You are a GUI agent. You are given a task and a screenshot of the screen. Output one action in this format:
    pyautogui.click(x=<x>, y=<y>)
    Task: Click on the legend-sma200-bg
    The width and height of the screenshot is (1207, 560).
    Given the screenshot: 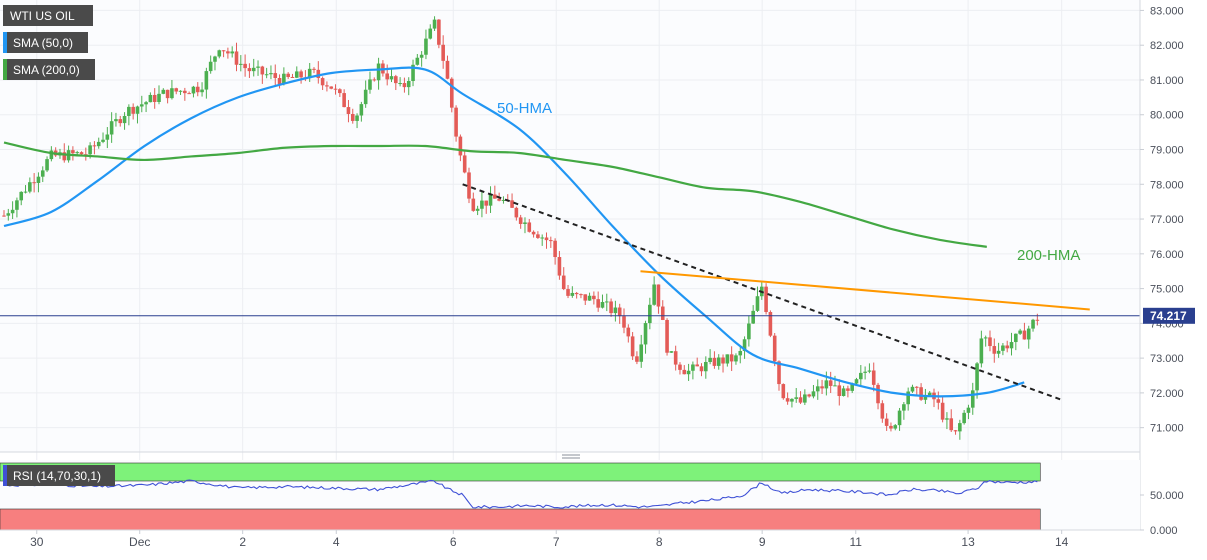 What is the action you would take?
    pyautogui.click(x=49, y=69)
    